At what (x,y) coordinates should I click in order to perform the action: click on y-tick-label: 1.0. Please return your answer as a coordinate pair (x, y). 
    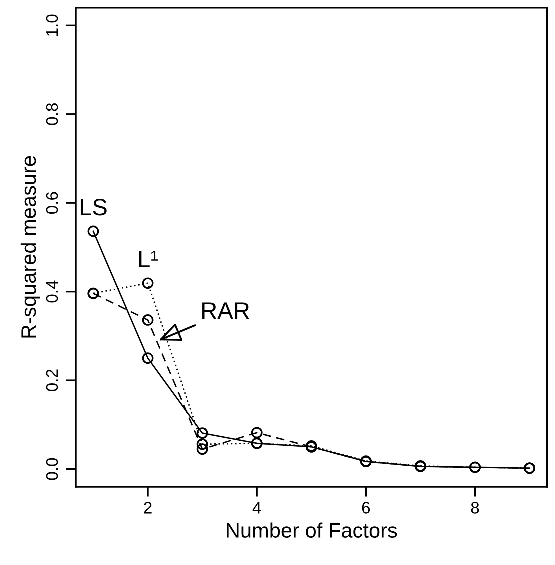
    Looking at the image, I should click on (52, 25).